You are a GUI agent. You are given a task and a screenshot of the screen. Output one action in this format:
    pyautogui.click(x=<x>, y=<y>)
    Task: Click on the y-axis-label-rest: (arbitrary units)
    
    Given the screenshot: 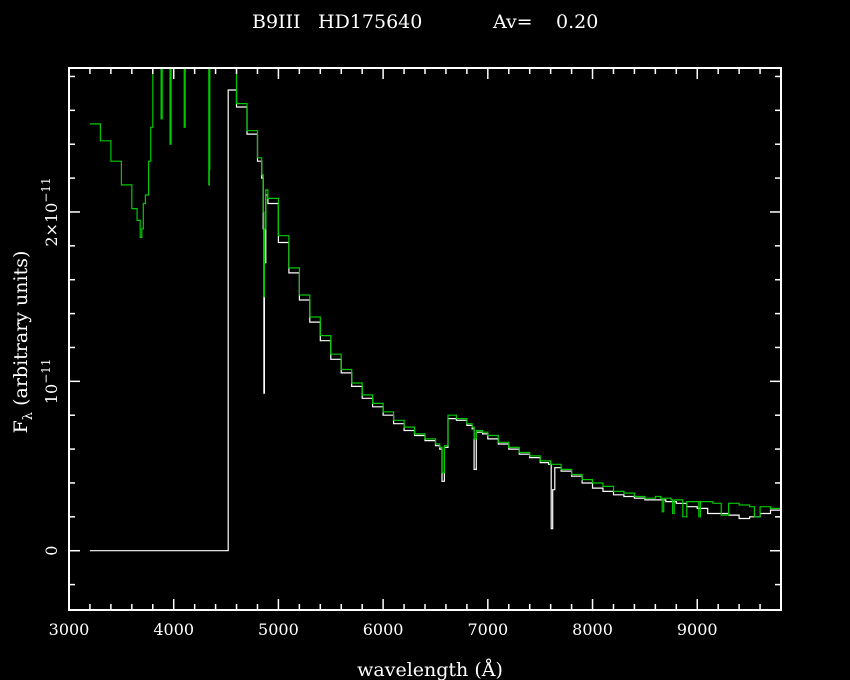 What is the action you would take?
    pyautogui.click(x=21, y=331)
    